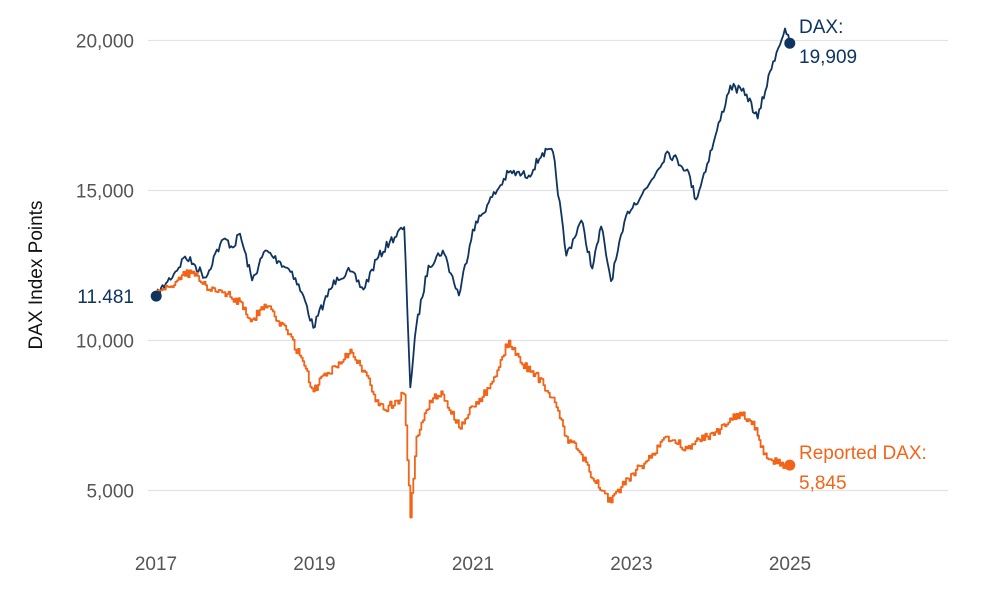  I want to click on y-axis-title: DAX Index Points, so click(36, 275).